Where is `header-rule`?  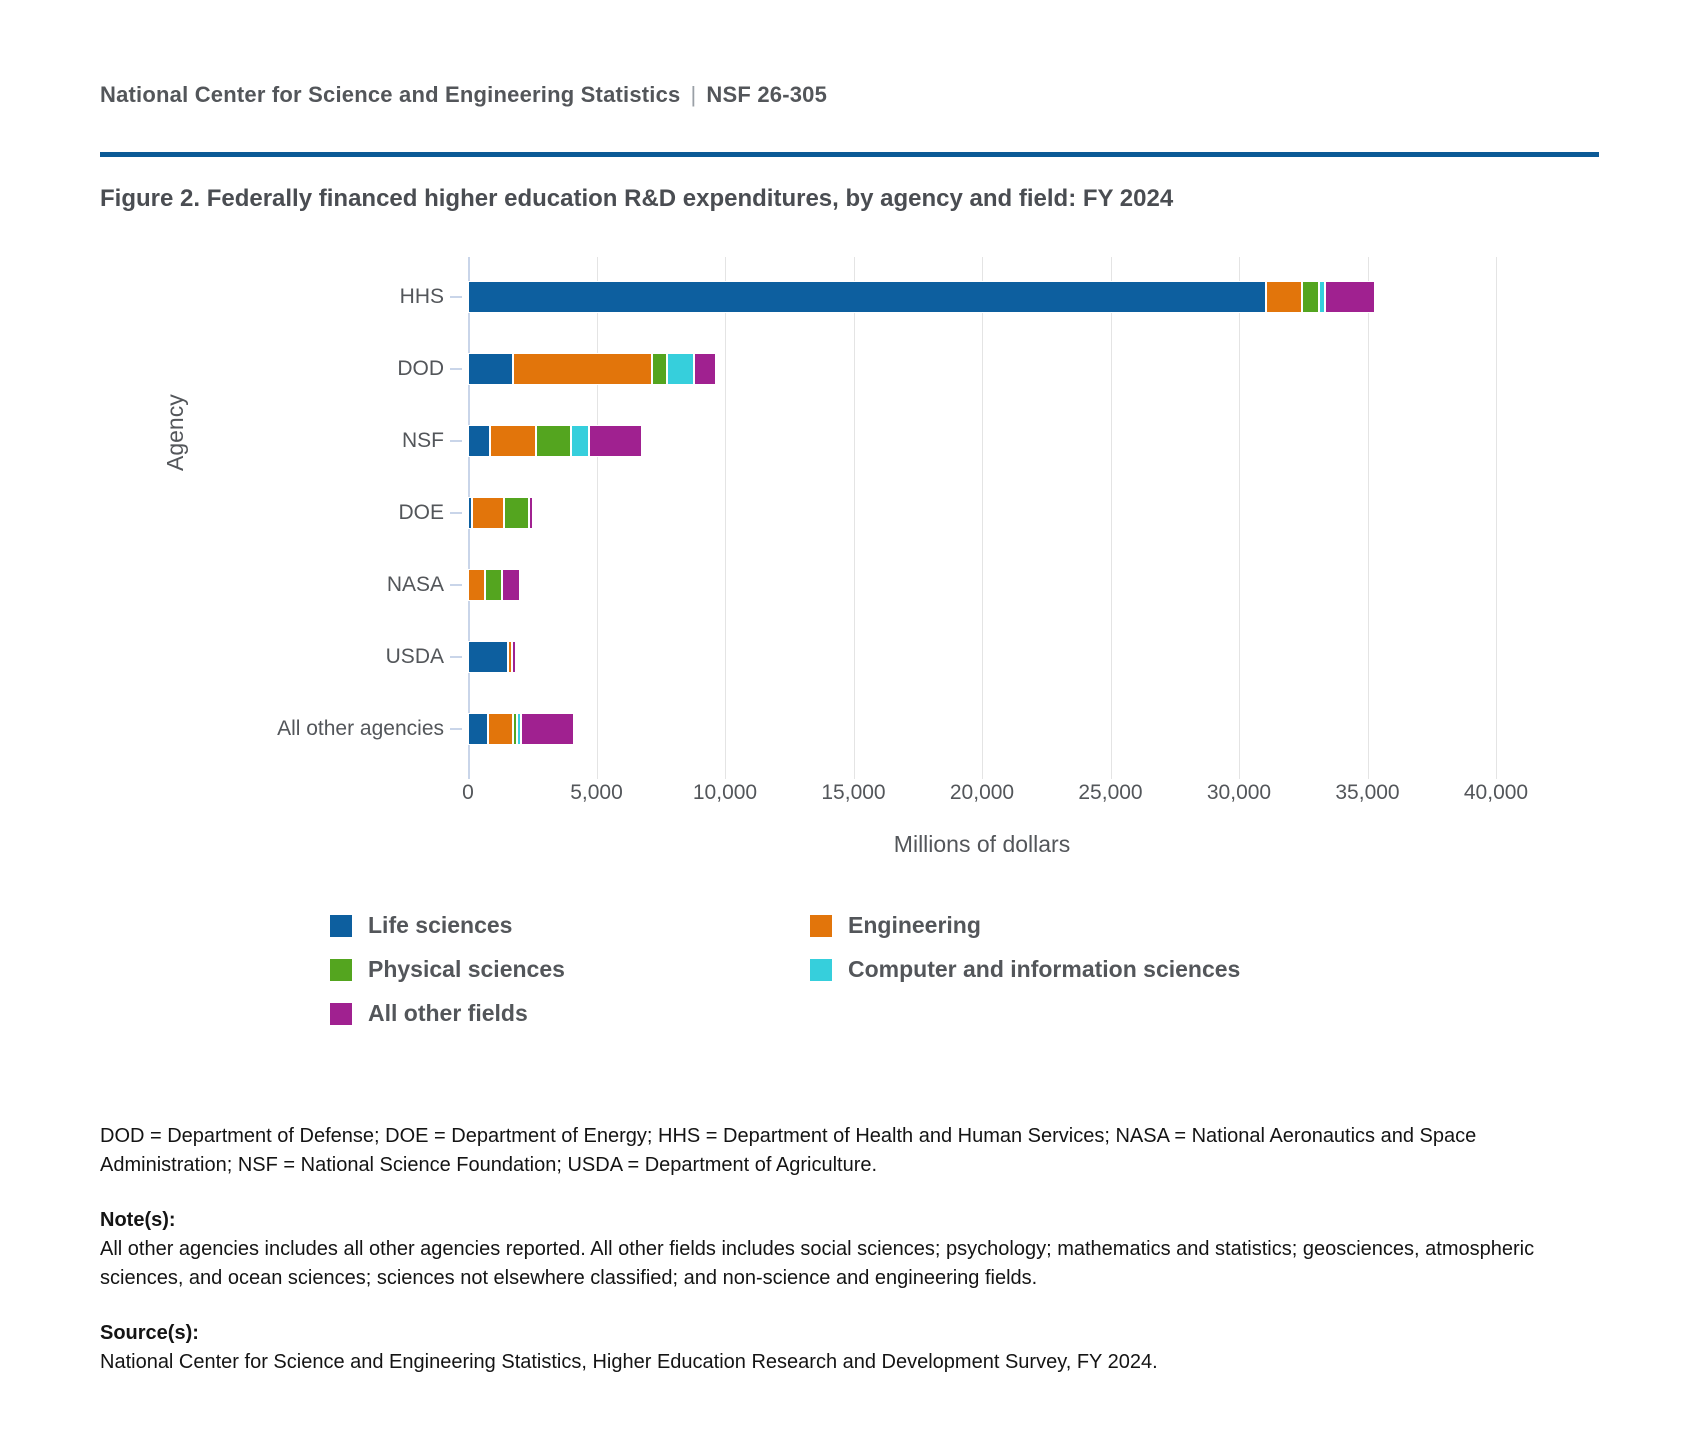
header-rule is located at coordinates (849, 154).